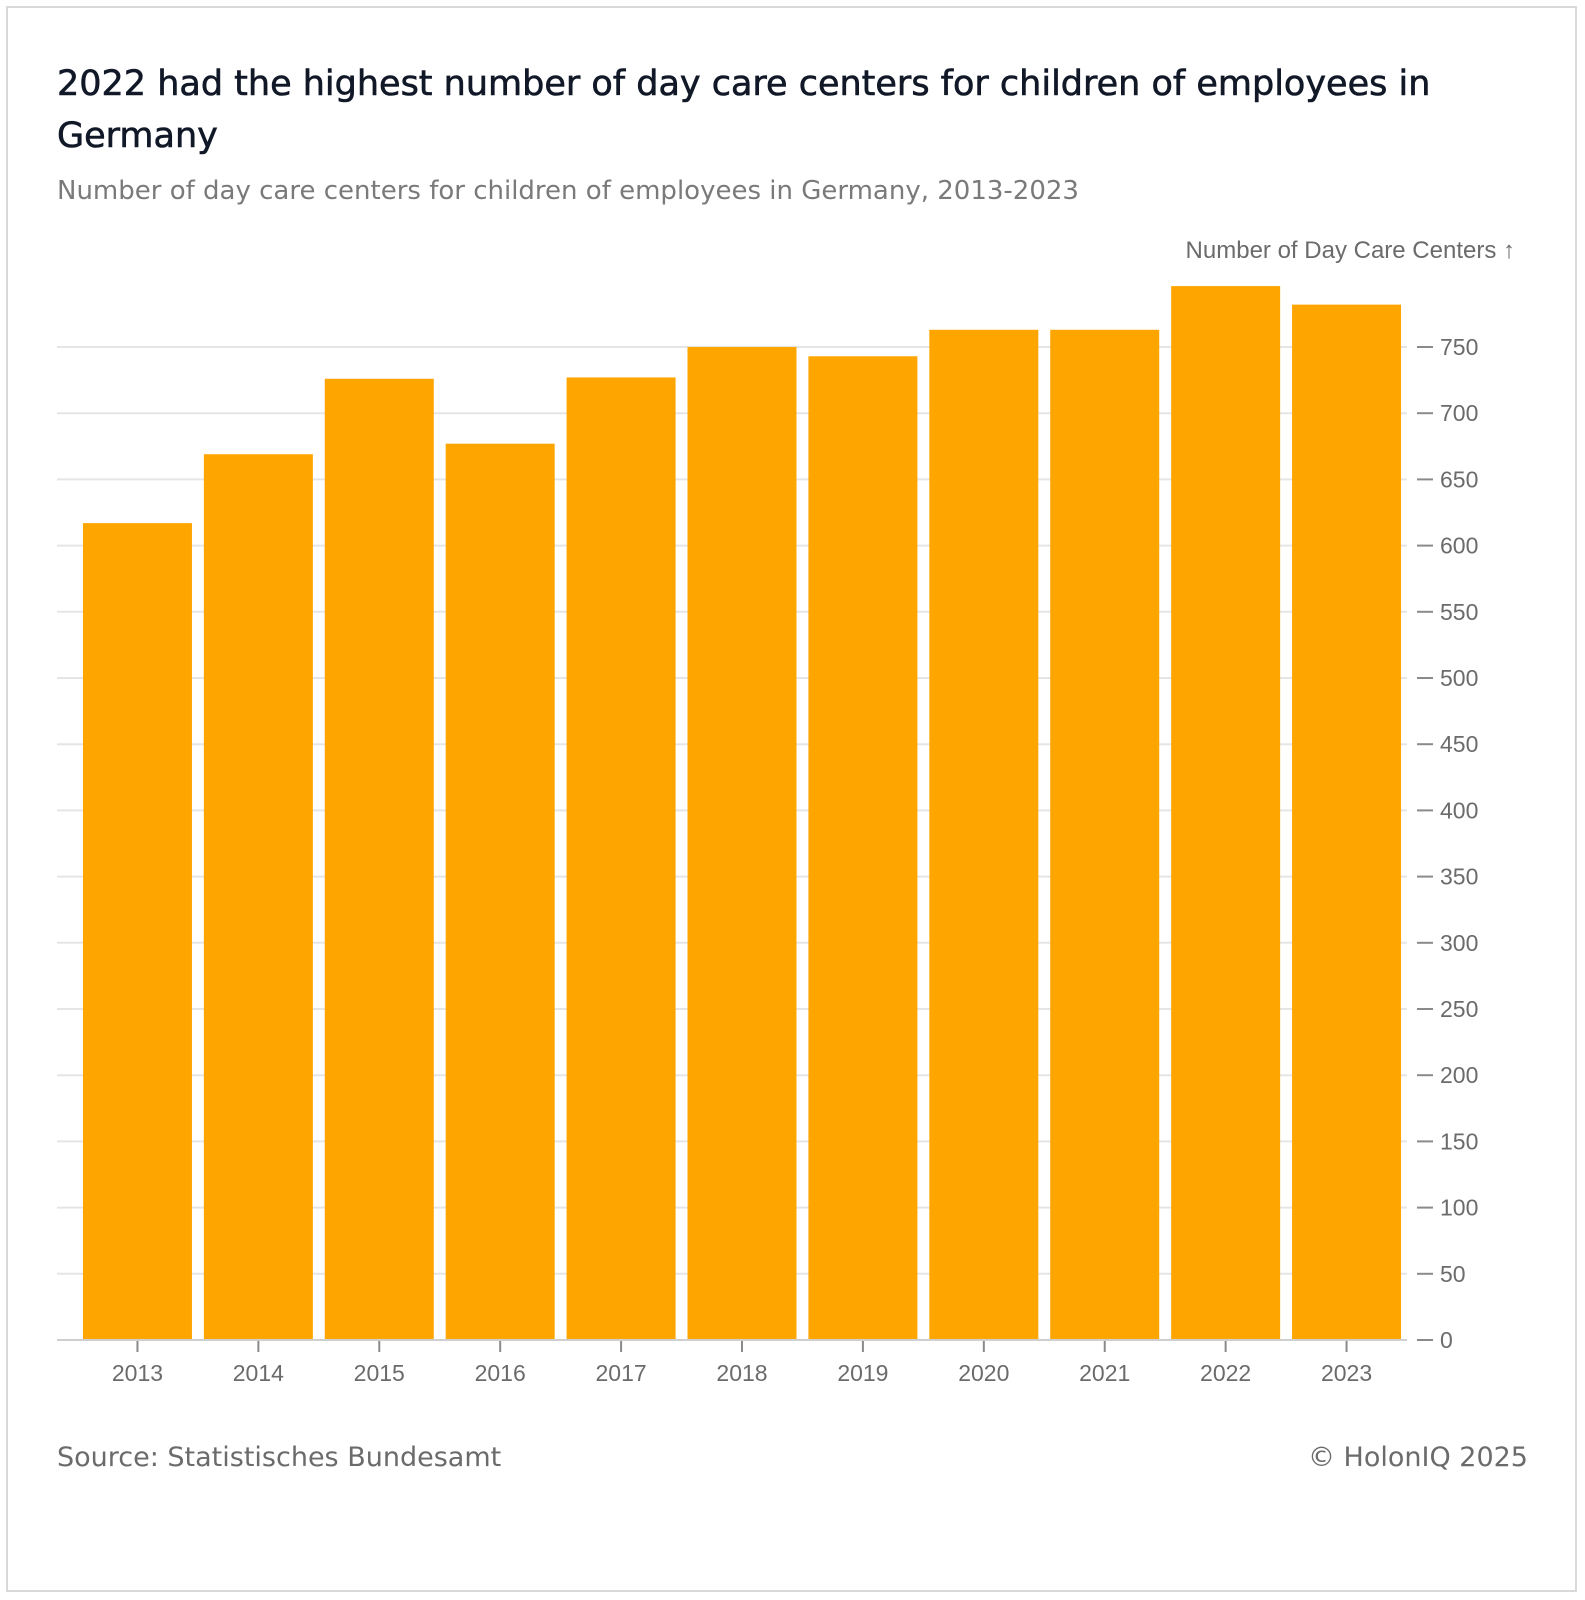  I want to click on y-tick-label: 250, so click(1459, 1009).